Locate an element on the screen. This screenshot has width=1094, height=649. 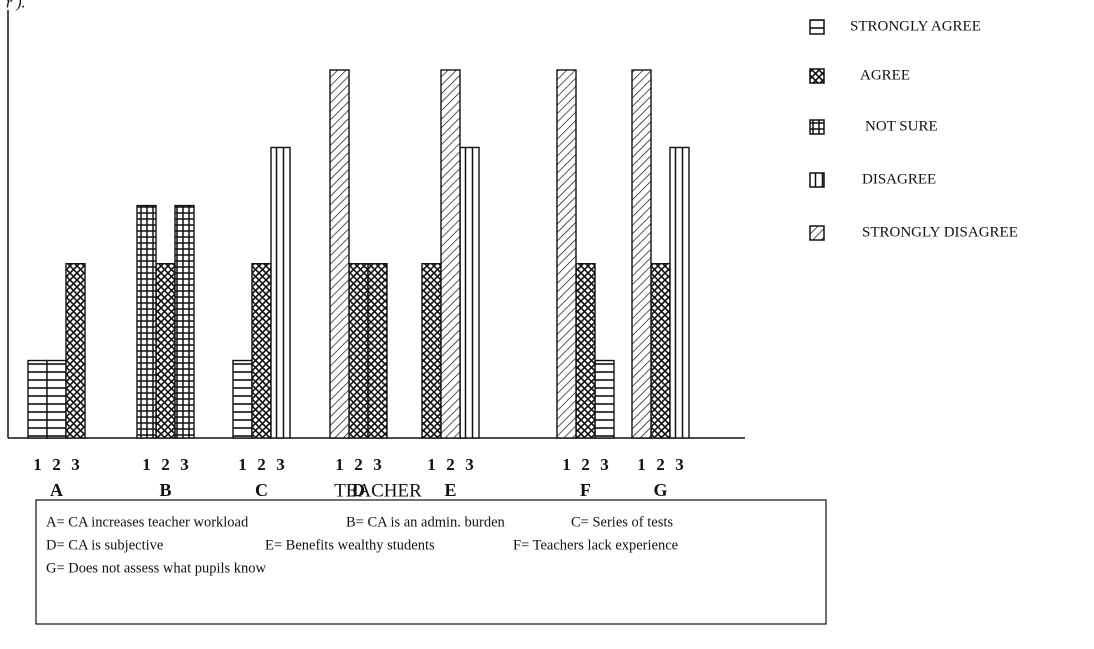
notes-box is located at coordinates (431, 562).